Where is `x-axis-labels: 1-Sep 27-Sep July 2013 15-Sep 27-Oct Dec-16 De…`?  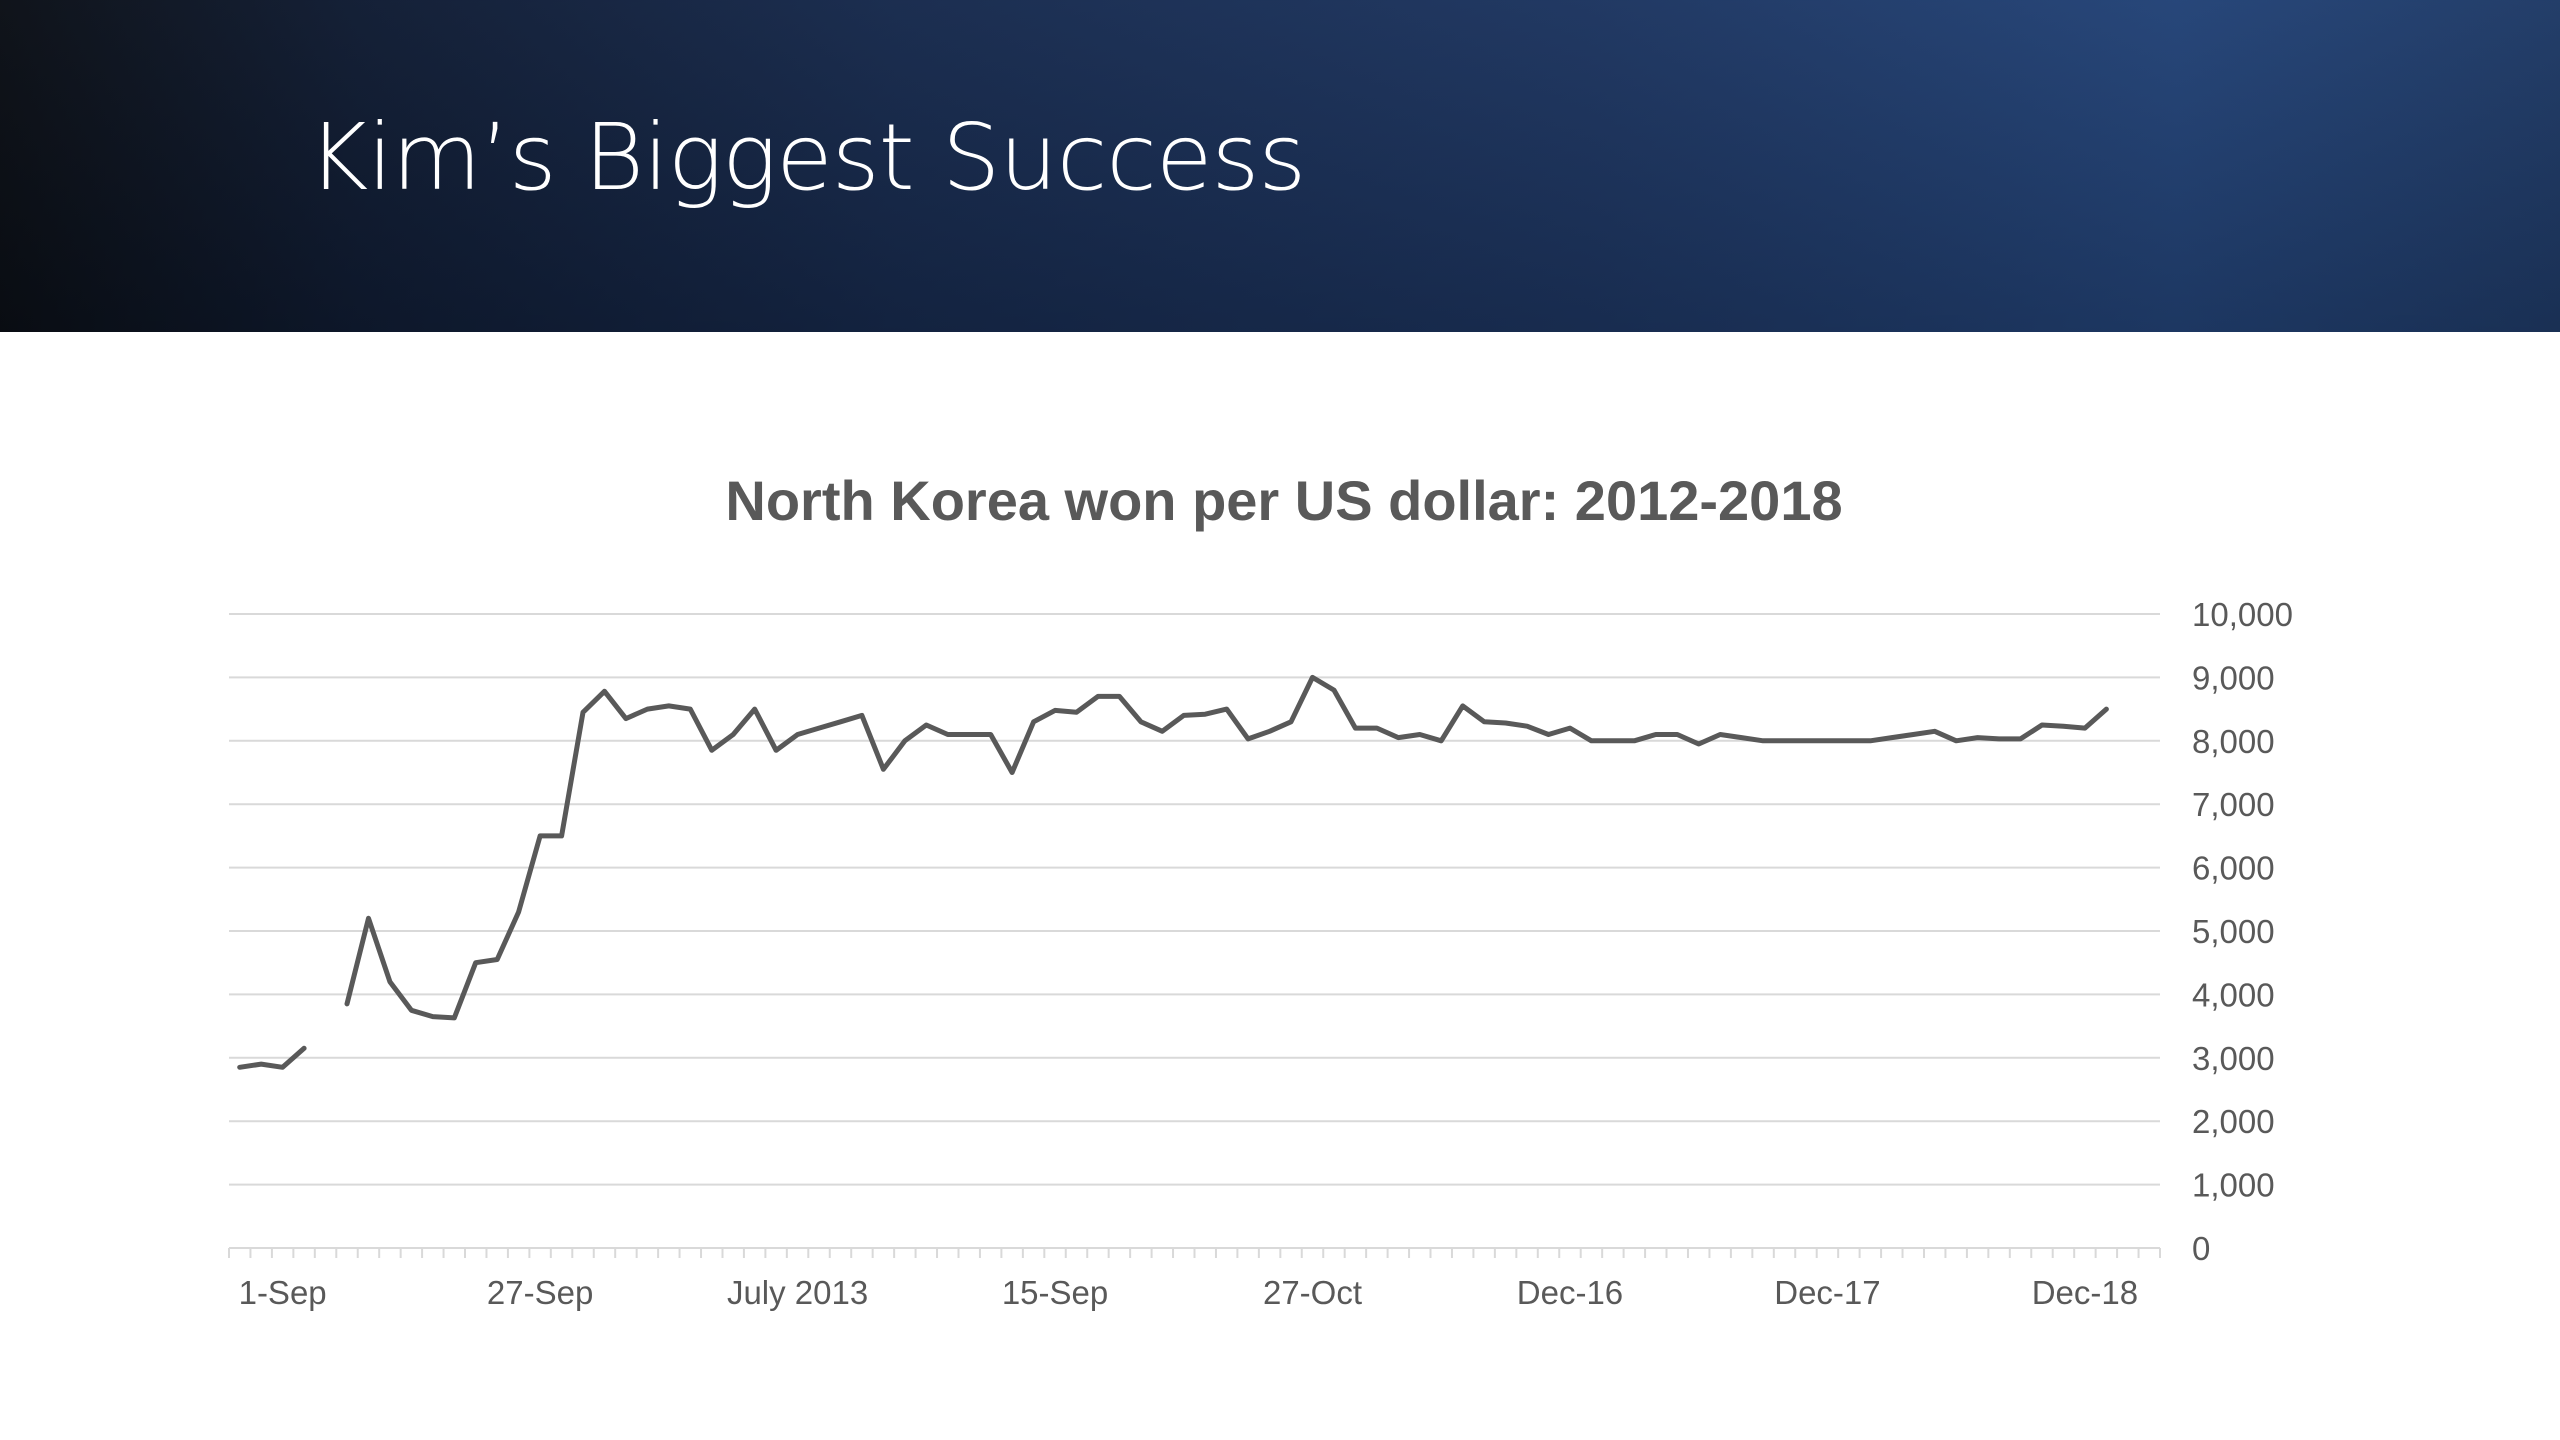 x-axis-labels: 1-Sep 27-Sep July 2013 15-Sep 27-Oct Dec-16 De… is located at coordinates (1188, 1292).